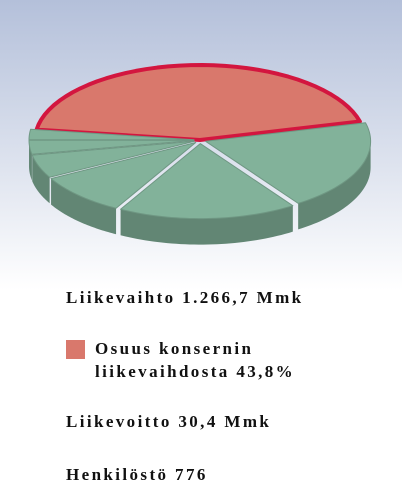 Image resolution: width=402 pixels, height=486 pixels. What do you see at coordinates (185, 297) in the screenshot?
I see `fact: Liikevaihto 1.266,7 Mmk` at bounding box center [185, 297].